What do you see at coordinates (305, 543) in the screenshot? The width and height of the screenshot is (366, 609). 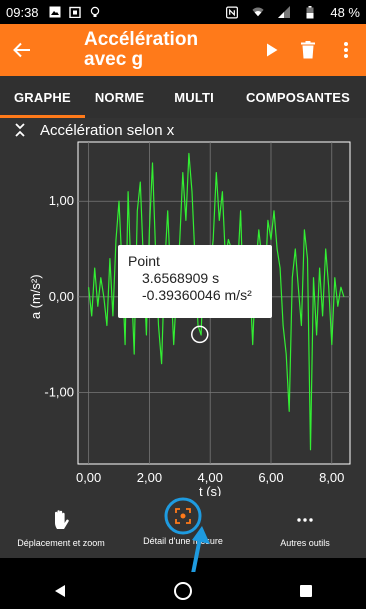 I see `tool-more-label: Autres outils` at bounding box center [305, 543].